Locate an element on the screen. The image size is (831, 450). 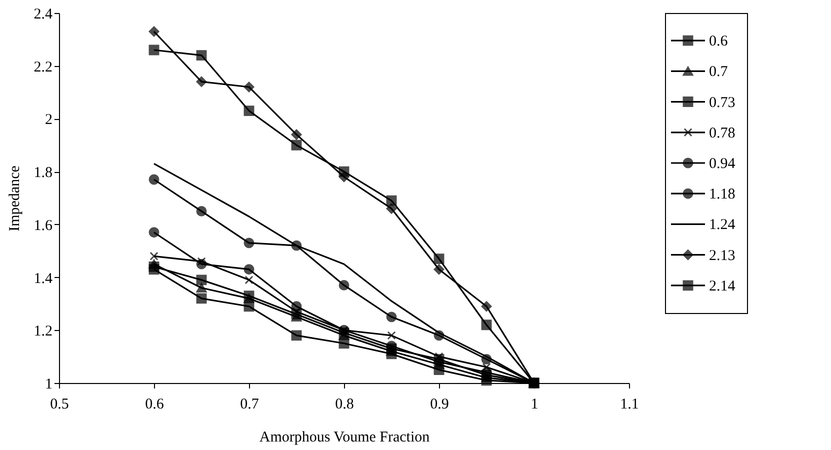
legend-label: 1.18 is located at coordinates (722, 194).